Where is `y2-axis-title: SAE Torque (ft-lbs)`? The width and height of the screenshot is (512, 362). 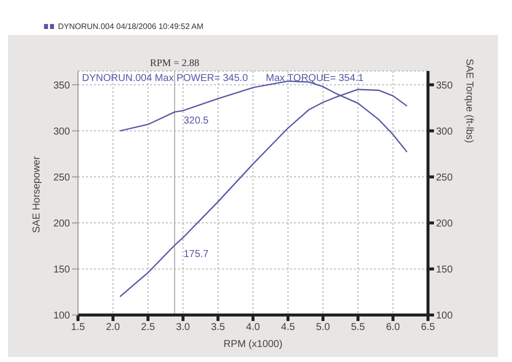
y2-axis-title: SAE Torque (ft-lbs) is located at coordinates (468, 100).